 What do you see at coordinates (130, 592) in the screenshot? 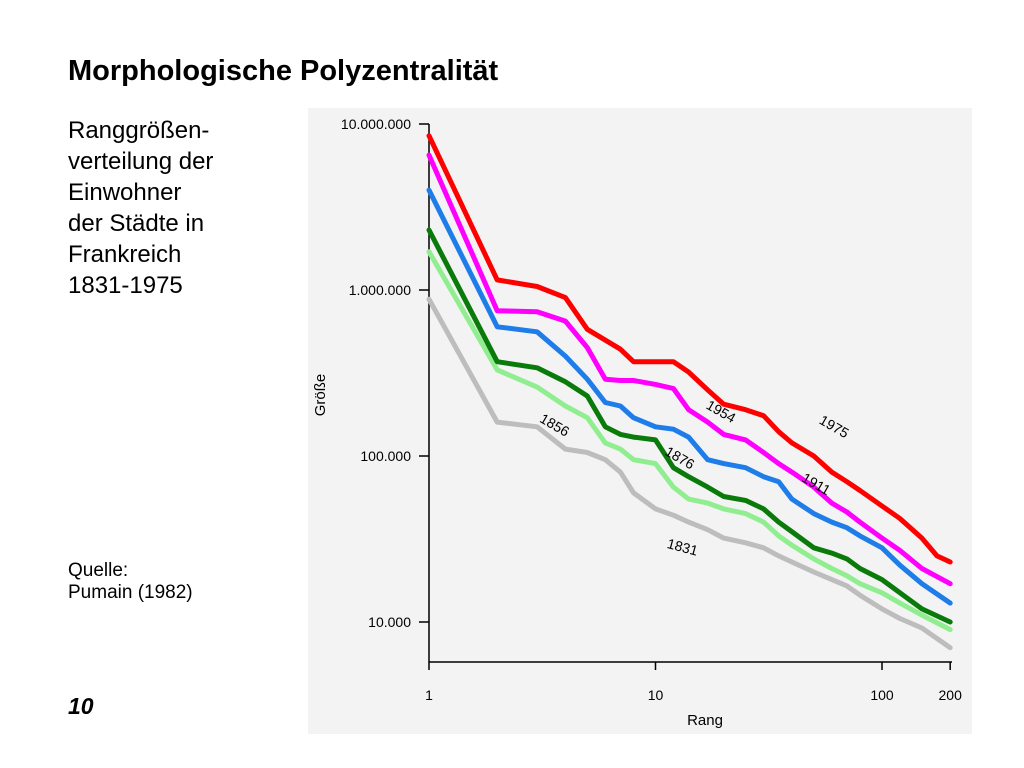
I see `source-reference: Pumain (1982)` at bounding box center [130, 592].